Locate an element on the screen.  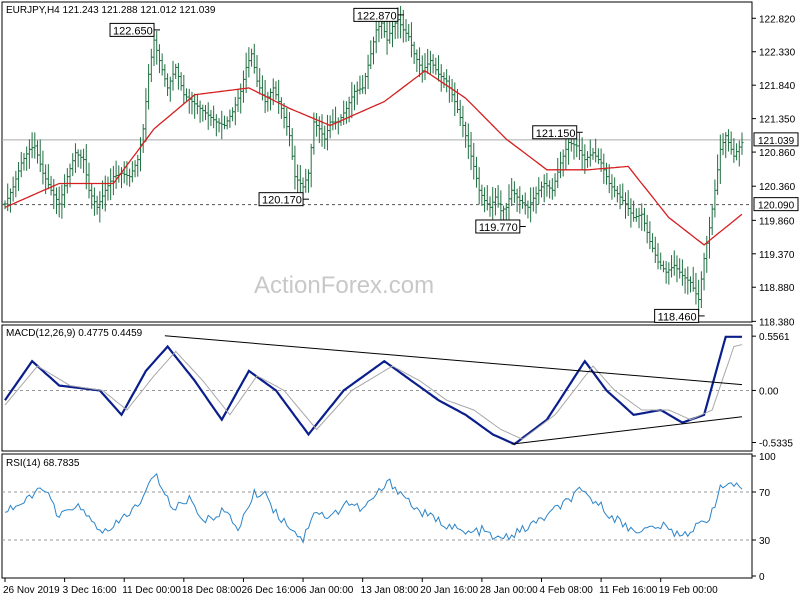
price-y-tick-label: 119.860 is located at coordinates (777, 221).